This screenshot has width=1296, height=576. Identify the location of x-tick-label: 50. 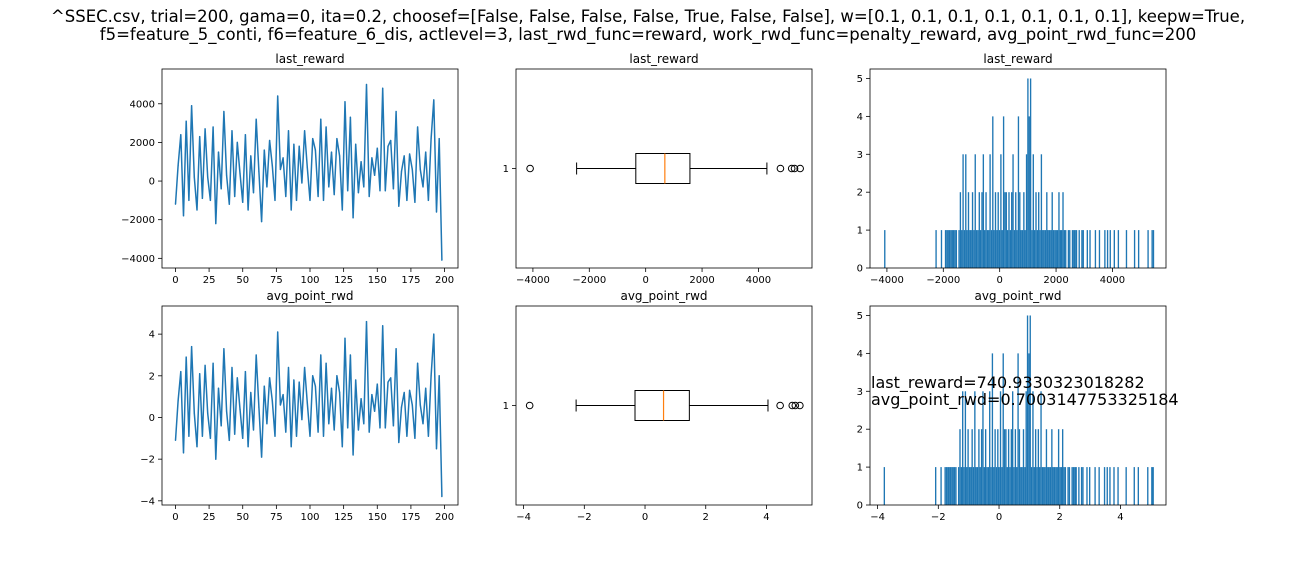
(242, 280).